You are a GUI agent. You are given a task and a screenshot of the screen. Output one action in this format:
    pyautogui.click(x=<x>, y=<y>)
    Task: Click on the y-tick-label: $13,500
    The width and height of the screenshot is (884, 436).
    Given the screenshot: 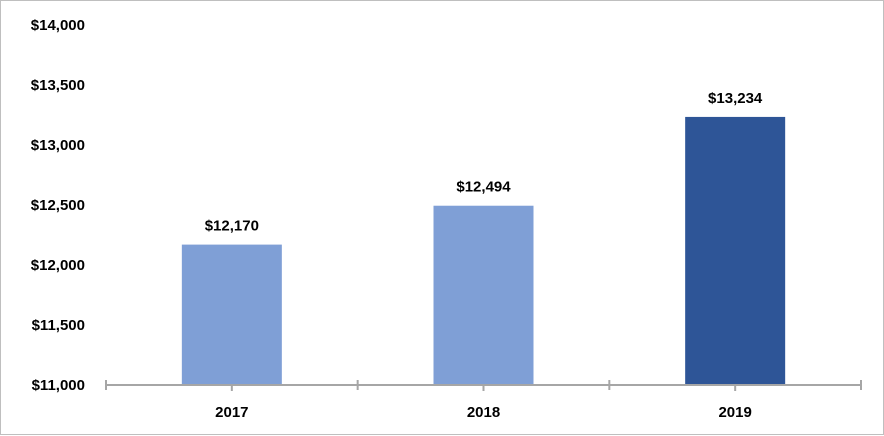 What is the action you would take?
    pyautogui.click(x=58, y=85)
    